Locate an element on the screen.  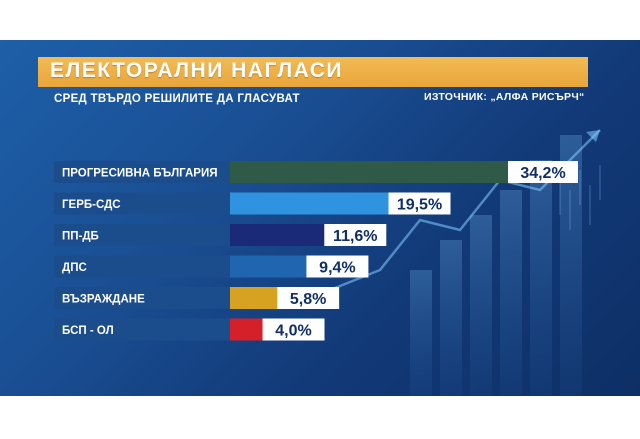
chart-title: ЕЛЕКТОРАЛНИ НАГЛАСИ is located at coordinates (196, 70).